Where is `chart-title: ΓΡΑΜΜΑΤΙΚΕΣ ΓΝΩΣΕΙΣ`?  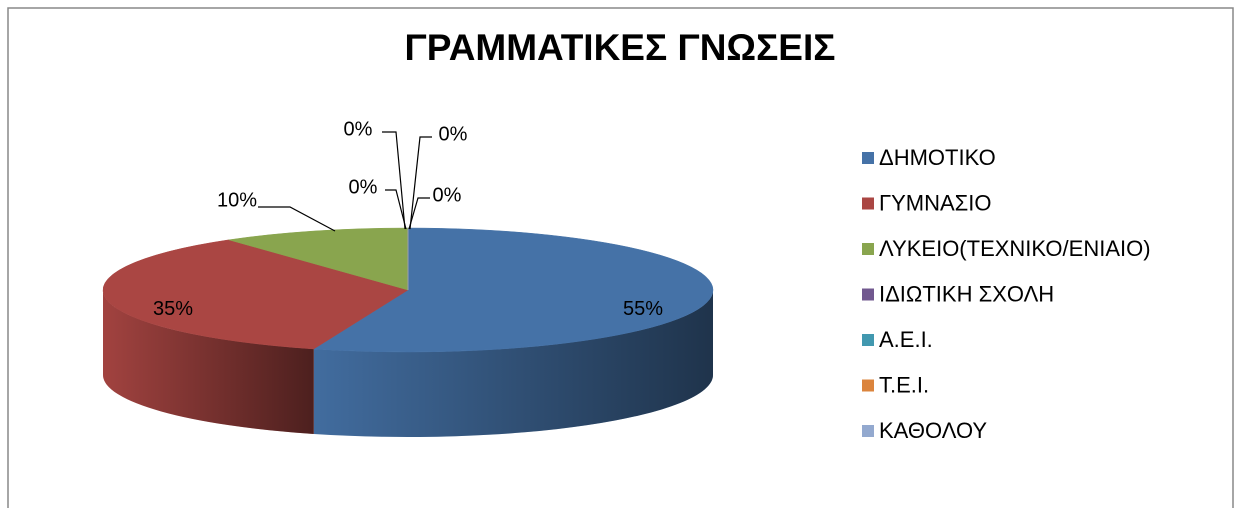 chart-title: ΓΡΑΜΜΑΤΙΚΕΣ ΓΝΩΣΕΙΣ is located at coordinates (620, 47).